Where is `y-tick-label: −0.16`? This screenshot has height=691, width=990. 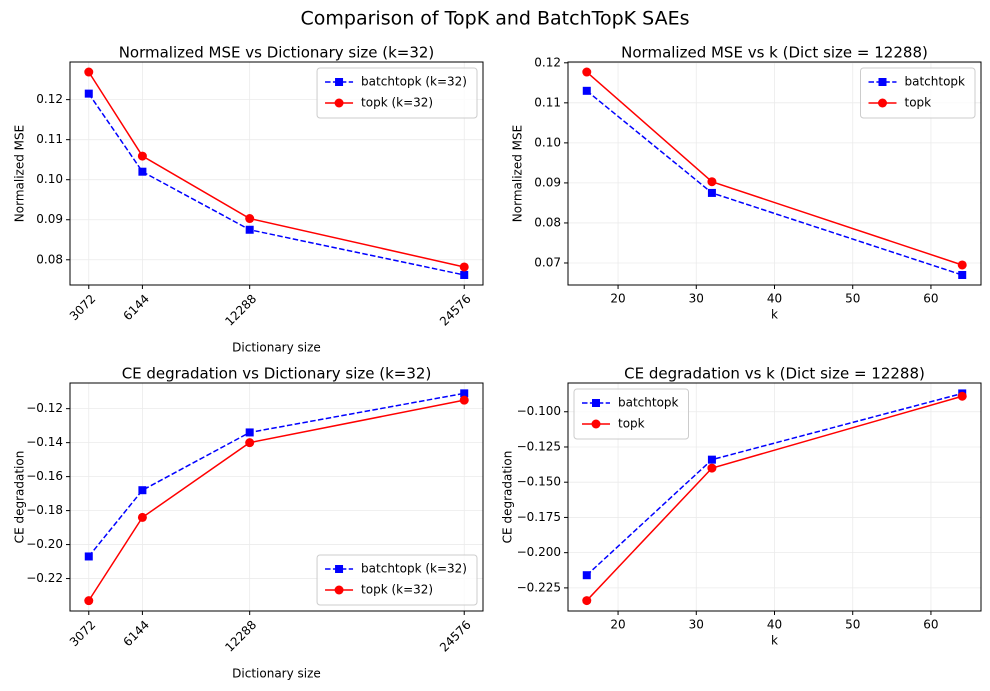
y-tick-label: −0.16 is located at coordinates (44, 476).